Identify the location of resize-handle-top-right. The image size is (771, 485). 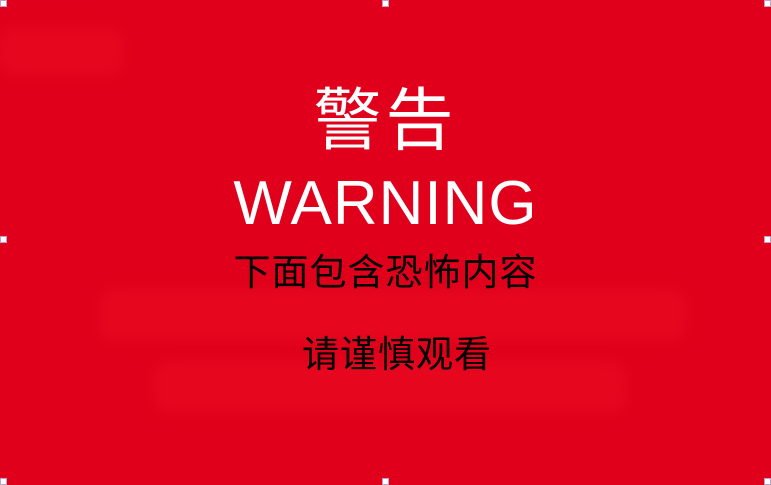
(767, 3).